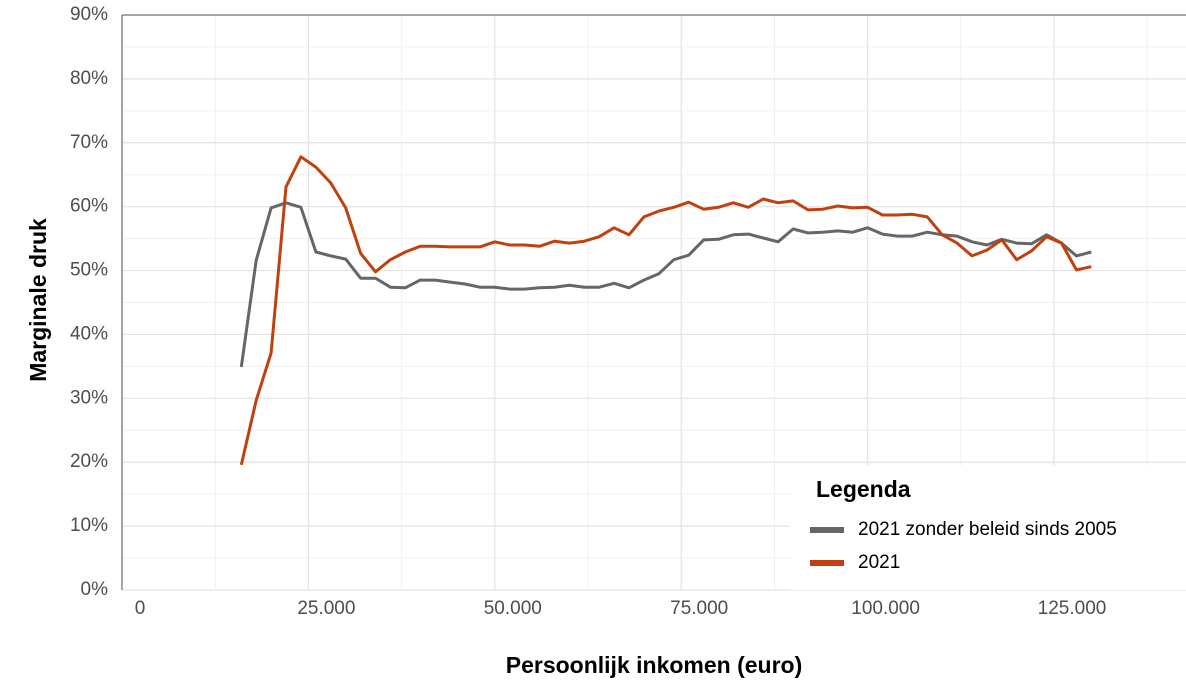 The width and height of the screenshot is (1186, 687). I want to click on y-tick-label: 60%, so click(89, 206).